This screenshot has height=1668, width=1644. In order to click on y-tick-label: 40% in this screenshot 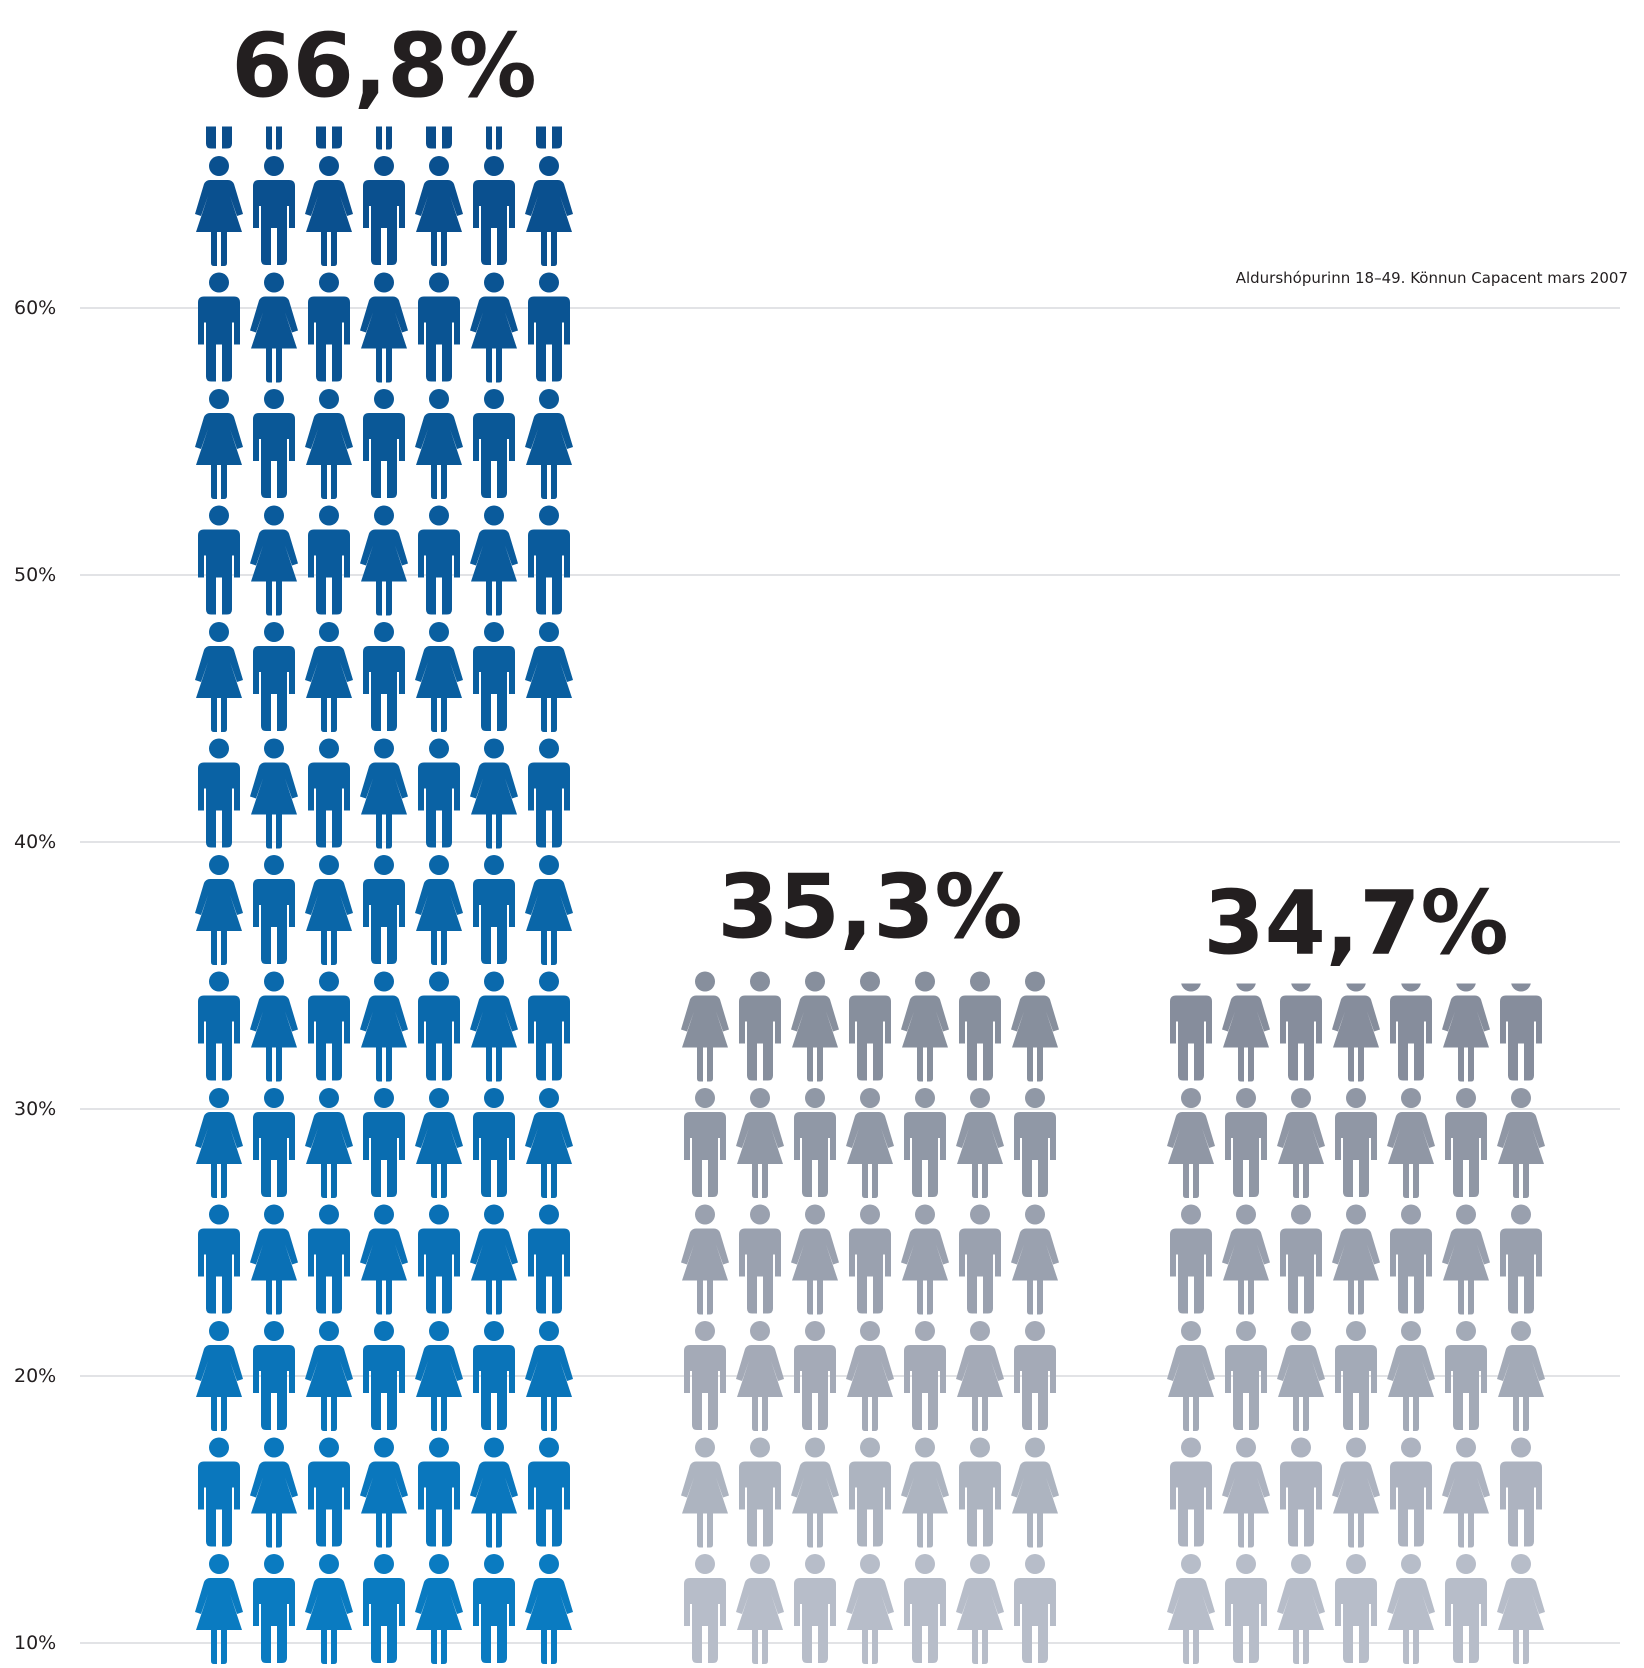, I will do `click(35, 842)`.